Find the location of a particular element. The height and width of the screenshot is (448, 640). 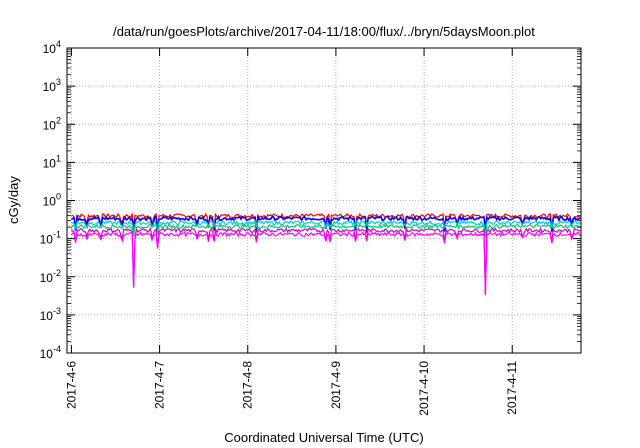

y-tick-exponent: 0 is located at coordinates (58, 197).